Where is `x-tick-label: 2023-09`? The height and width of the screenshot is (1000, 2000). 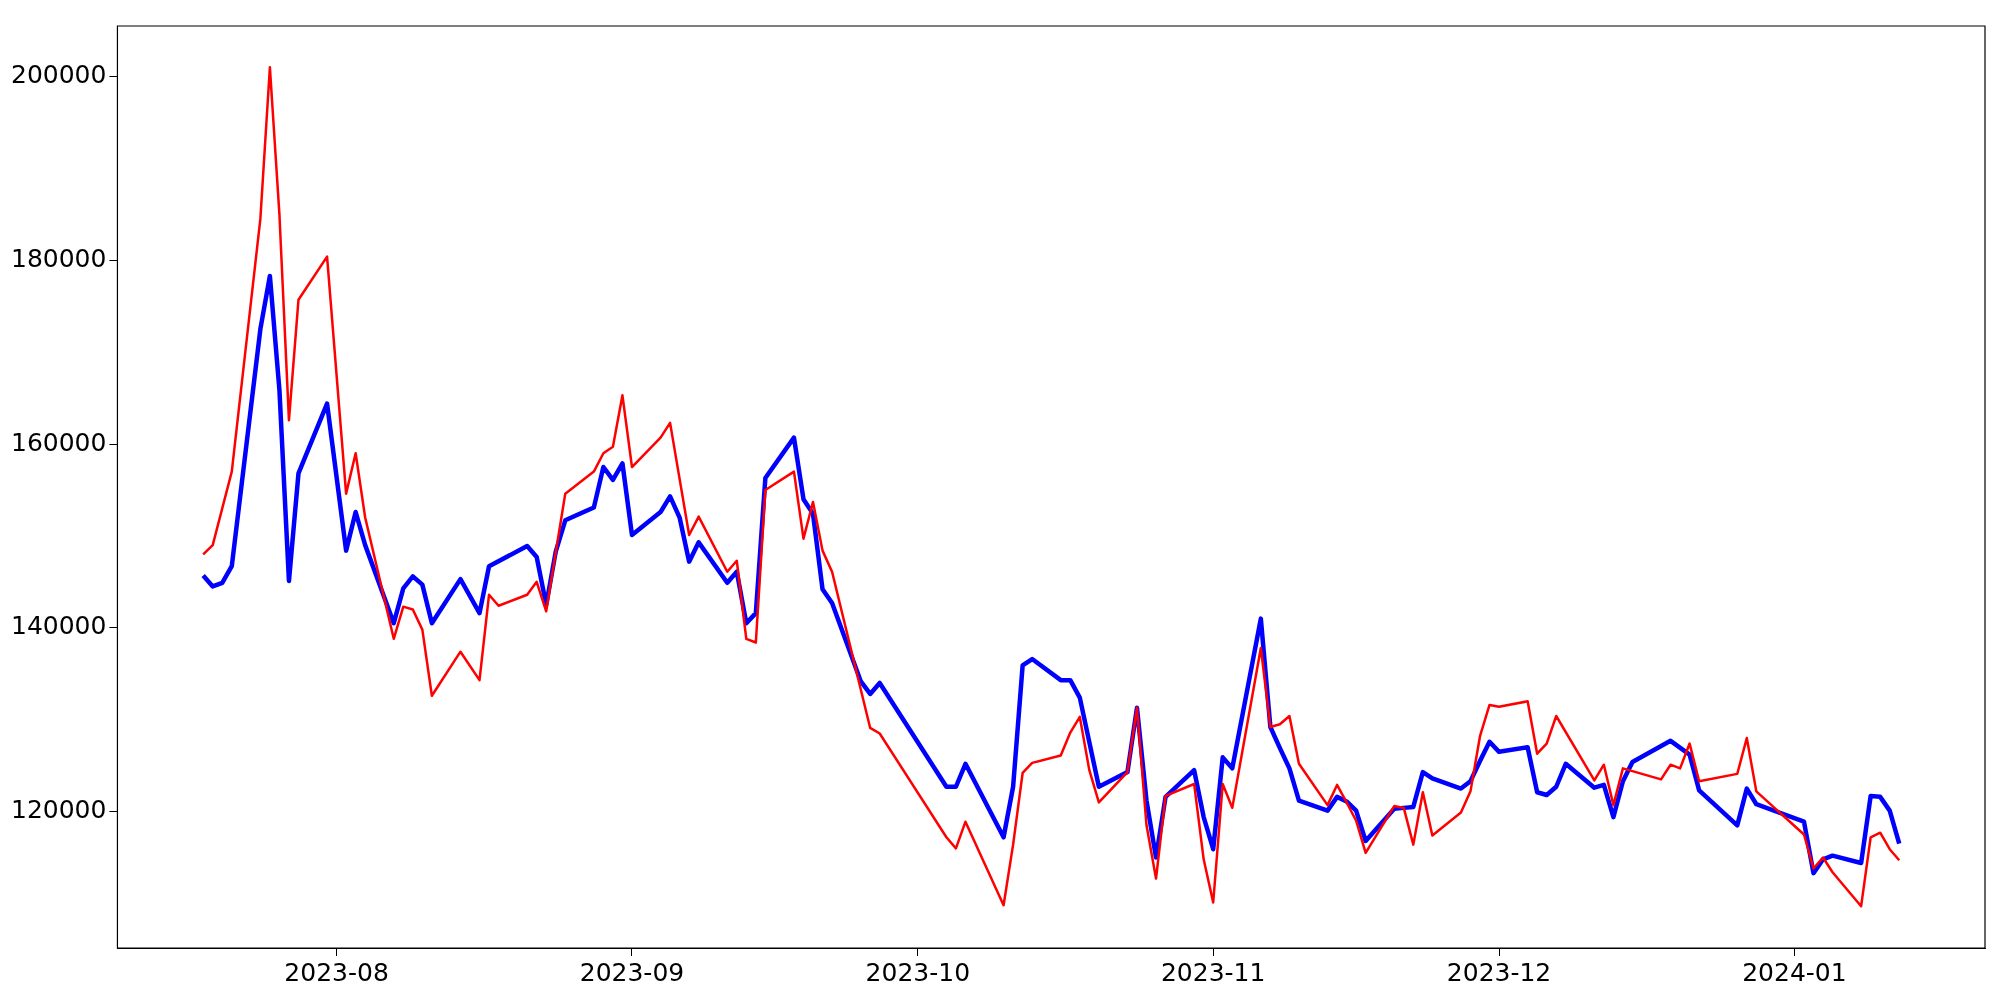
x-tick-label: 2023-09 is located at coordinates (632, 972).